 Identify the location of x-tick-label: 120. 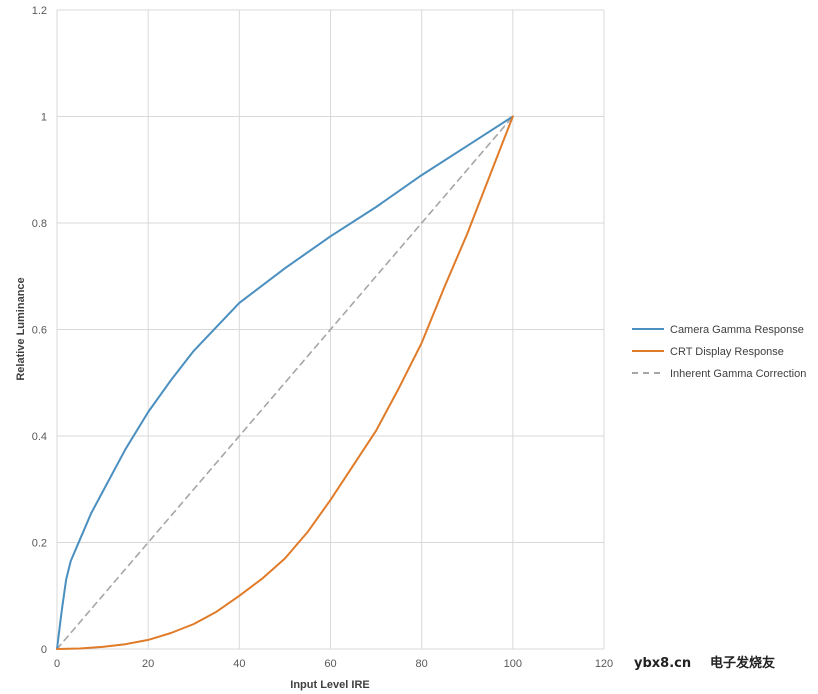
(604, 664).